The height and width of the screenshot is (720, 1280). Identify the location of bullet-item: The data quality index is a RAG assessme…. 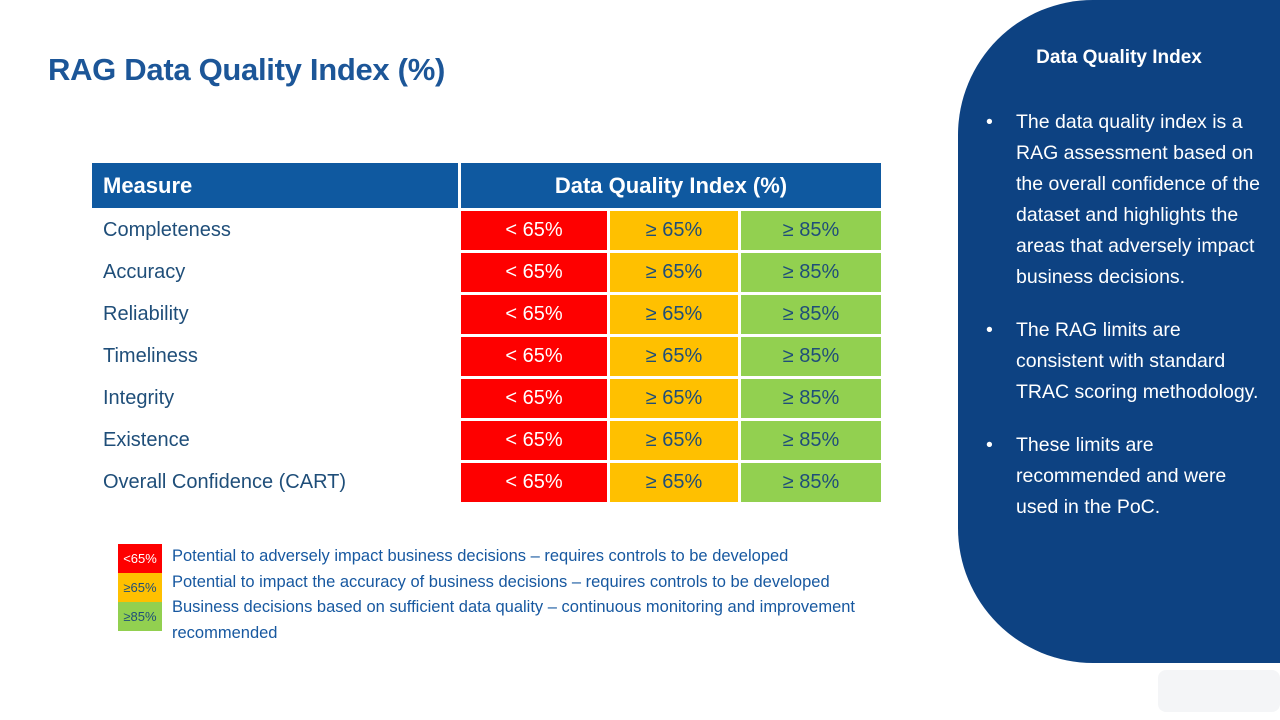
(1127, 200).